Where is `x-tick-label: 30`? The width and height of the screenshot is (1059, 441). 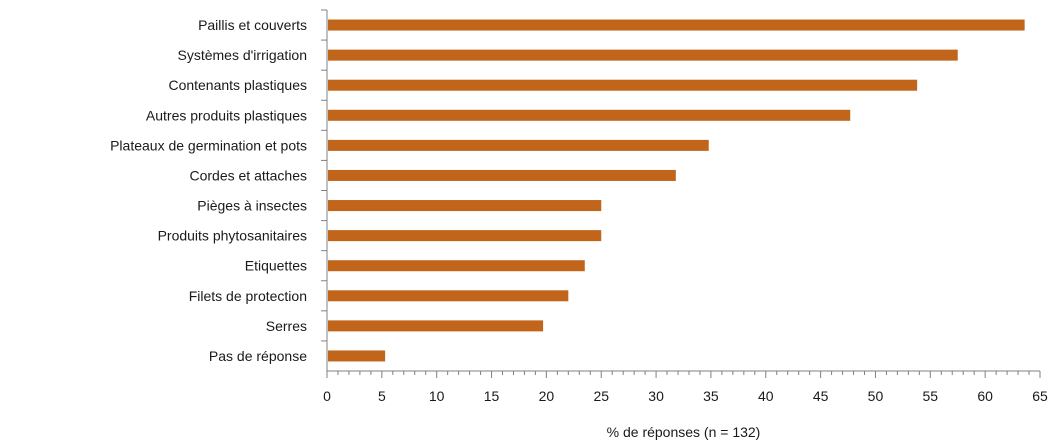
x-tick-label: 30 is located at coordinates (656, 396).